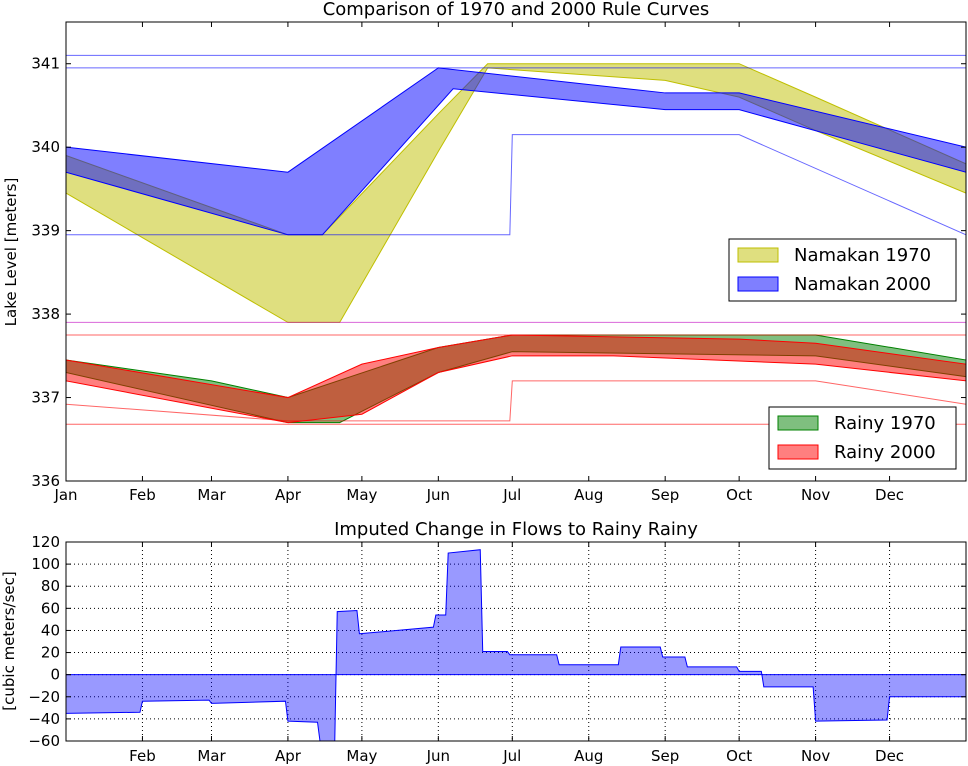 The width and height of the screenshot is (968, 766). I want to click on bottom-x-tick-label: Nov, so click(815, 756).